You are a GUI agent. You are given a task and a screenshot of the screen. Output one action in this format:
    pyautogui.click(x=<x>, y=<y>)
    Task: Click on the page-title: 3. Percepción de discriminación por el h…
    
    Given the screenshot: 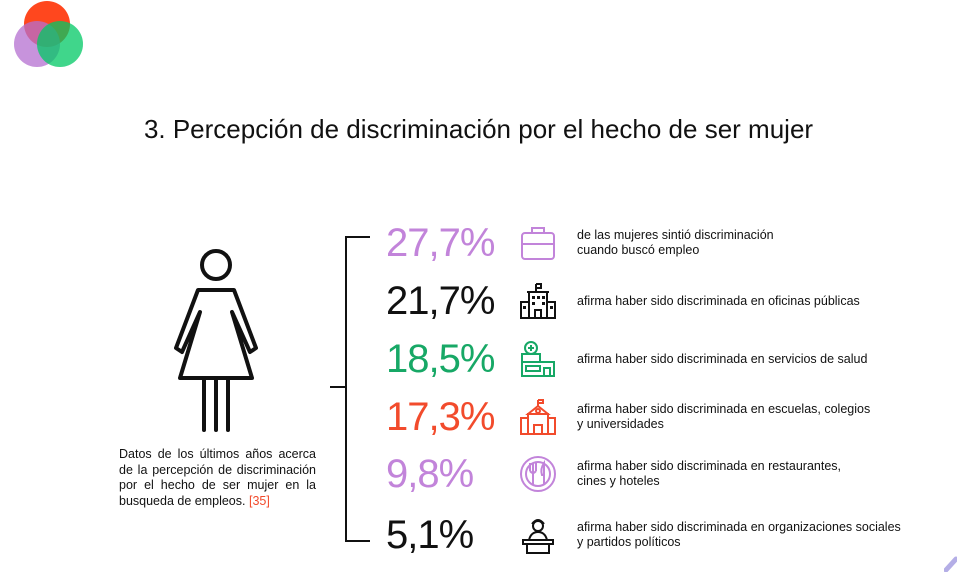 What is the action you would take?
    pyautogui.click(x=478, y=129)
    